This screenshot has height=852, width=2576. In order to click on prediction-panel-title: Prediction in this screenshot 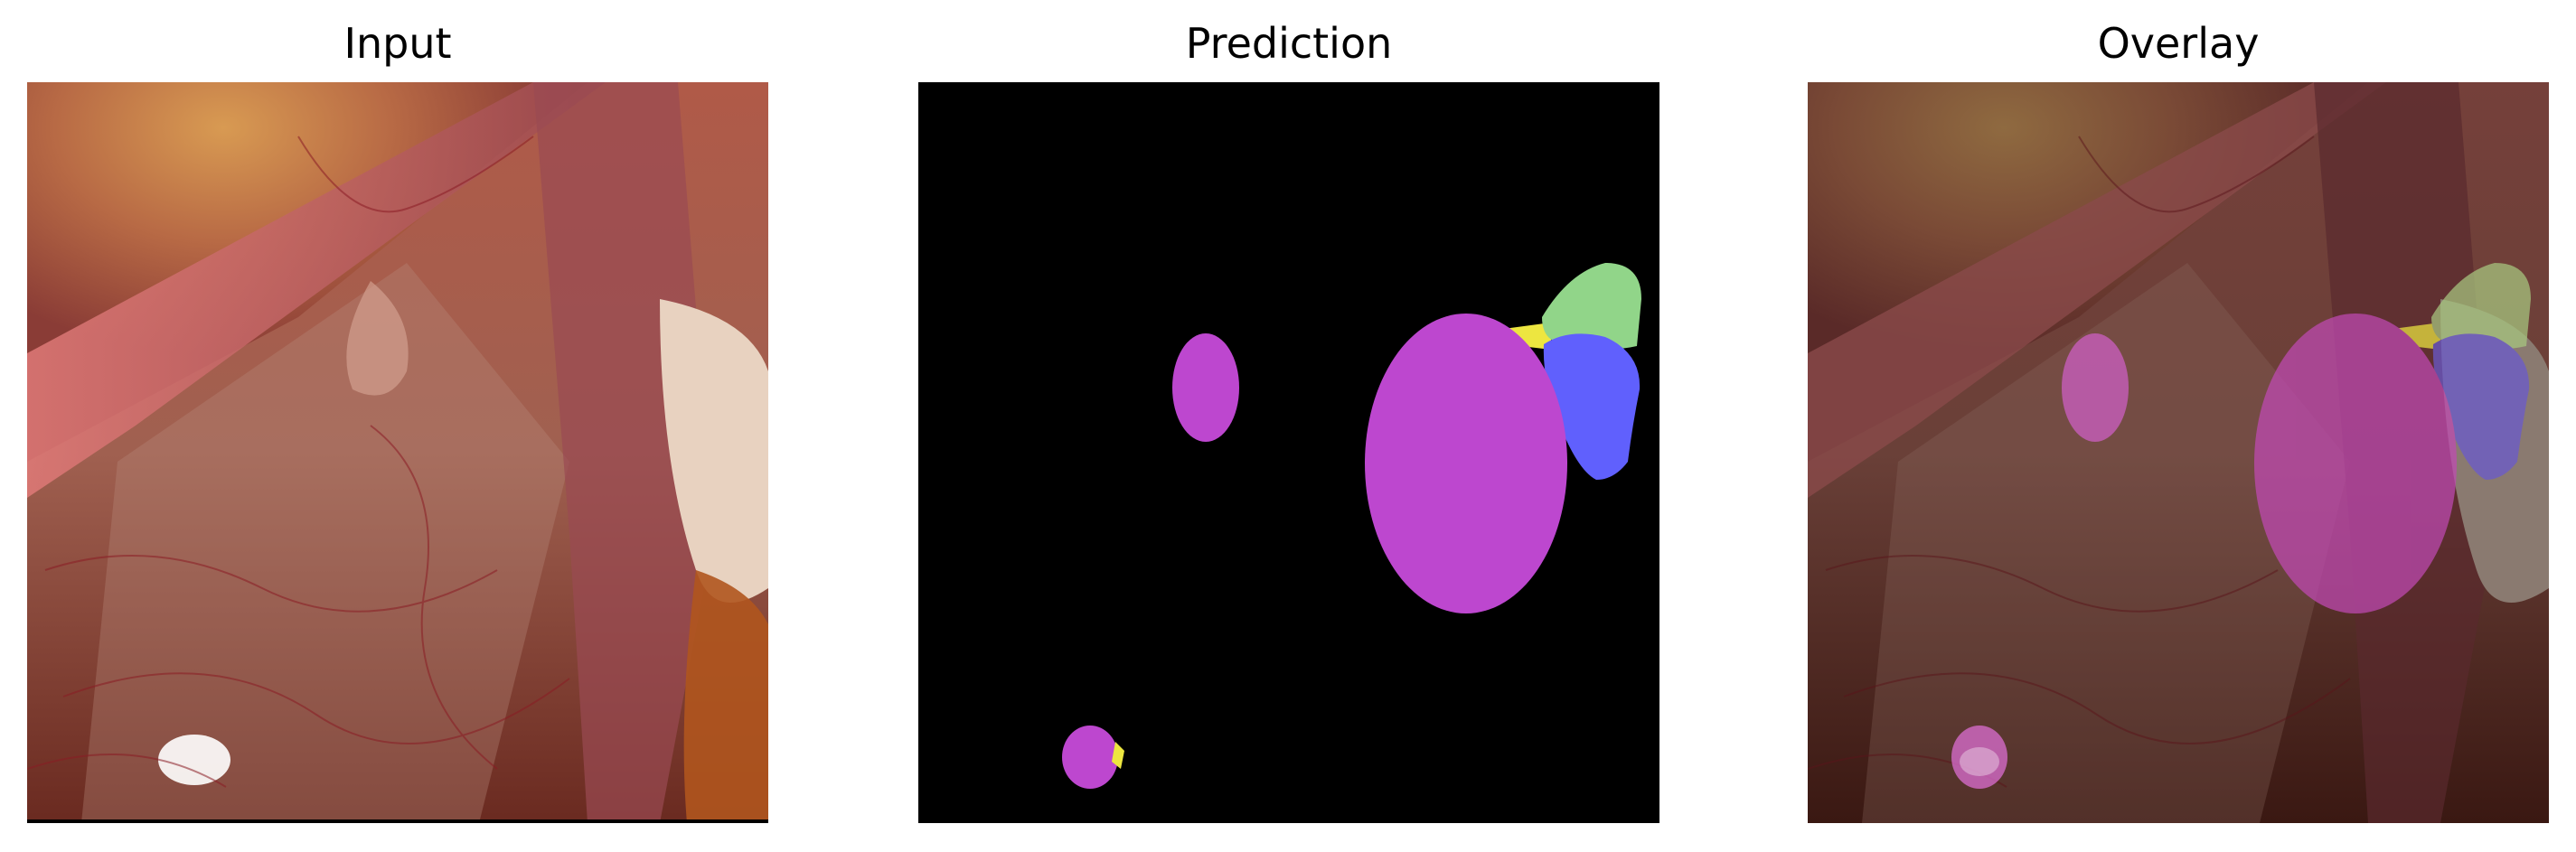, I will do `click(1289, 43)`.